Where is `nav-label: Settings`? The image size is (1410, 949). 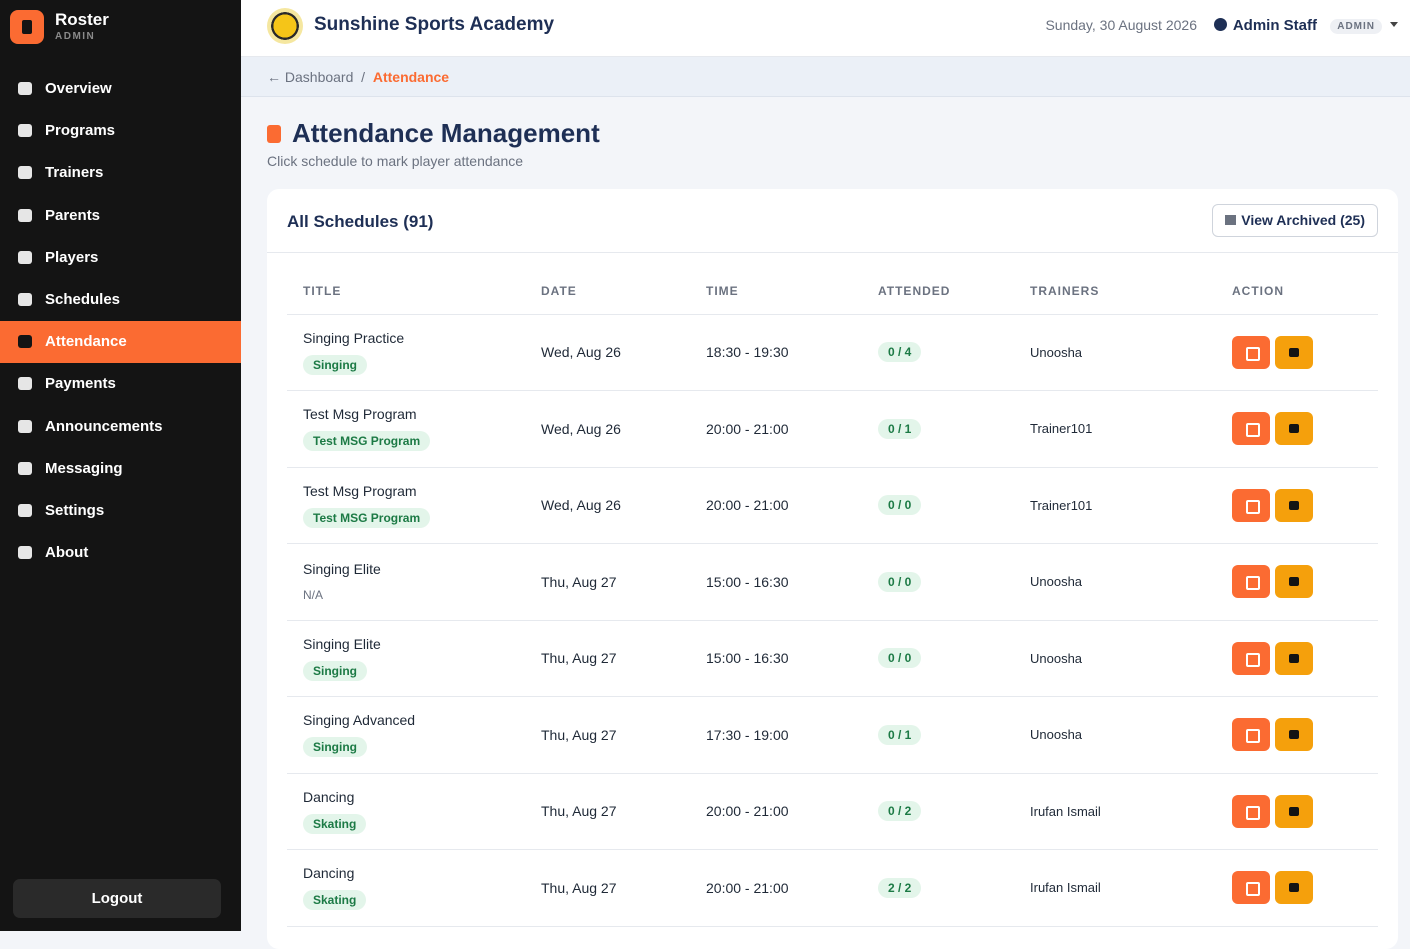
nav-label: Settings is located at coordinates (75, 510).